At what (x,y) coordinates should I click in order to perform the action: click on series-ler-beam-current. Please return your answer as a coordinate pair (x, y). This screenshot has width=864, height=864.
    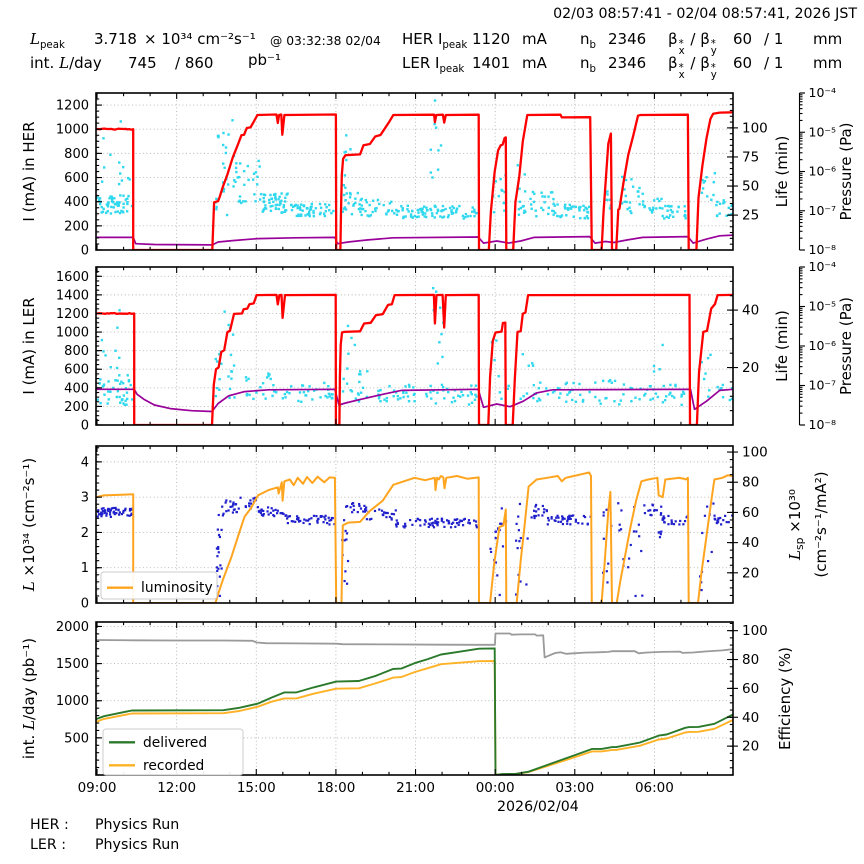
    Looking at the image, I should click on (414, 359).